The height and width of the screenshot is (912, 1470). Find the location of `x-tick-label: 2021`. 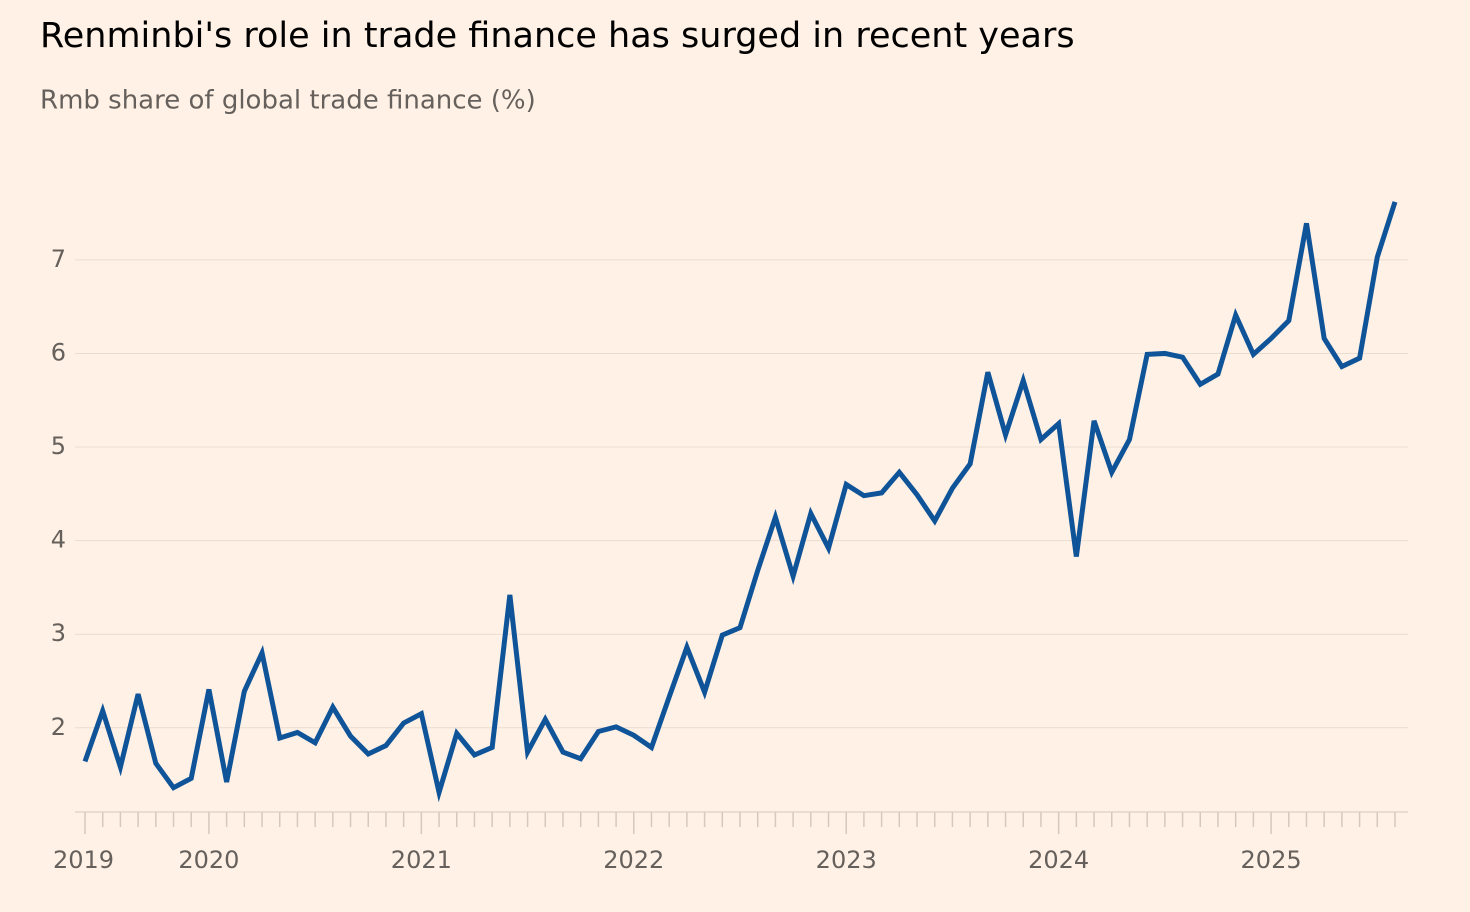

x-tick-label: 2021 is located at coordinates (421, 860).